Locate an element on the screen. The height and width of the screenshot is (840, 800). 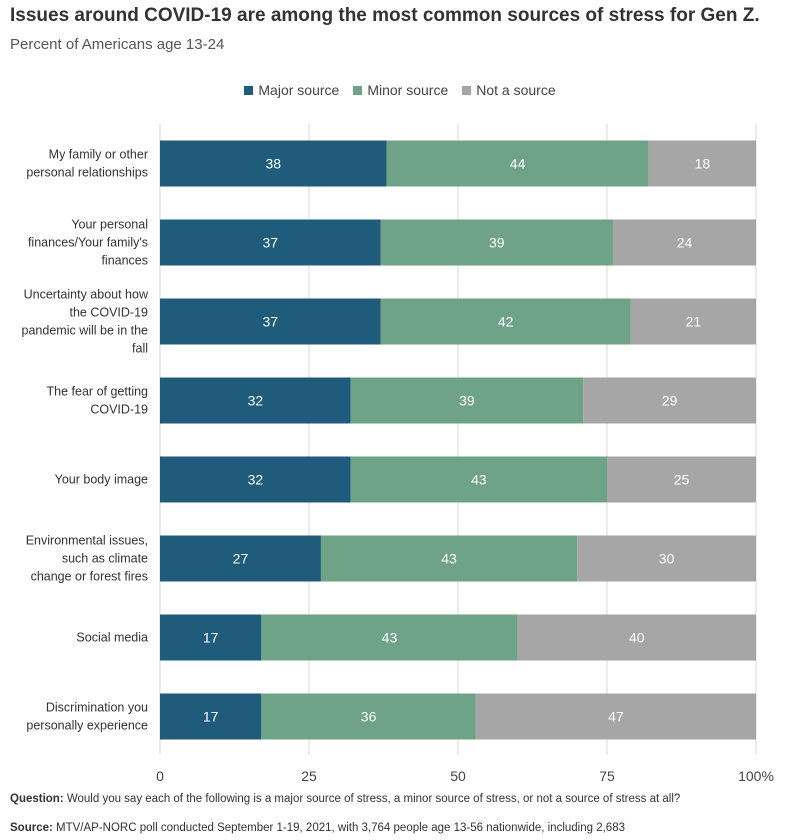
category-label-line-0-0: My family or other is located at coordinates (98, 155).